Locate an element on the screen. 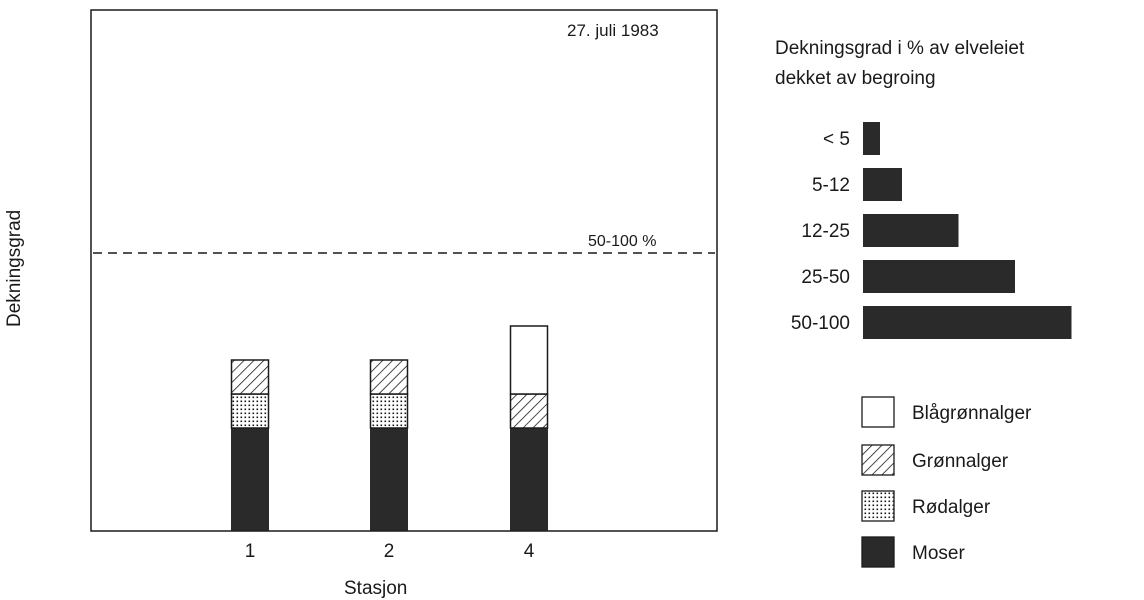  legend-label-gronnalger: Grønnalger is located at coordinates (960, 461).